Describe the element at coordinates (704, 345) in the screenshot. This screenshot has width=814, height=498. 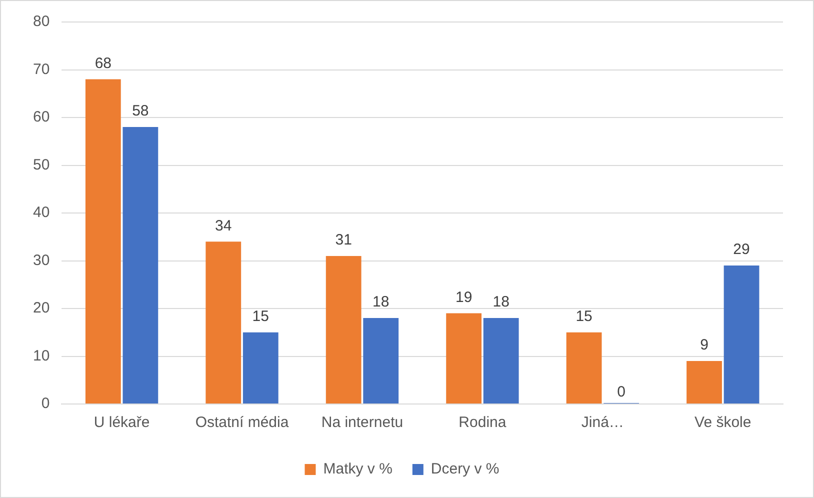
I see `data-label: 9` at that location.